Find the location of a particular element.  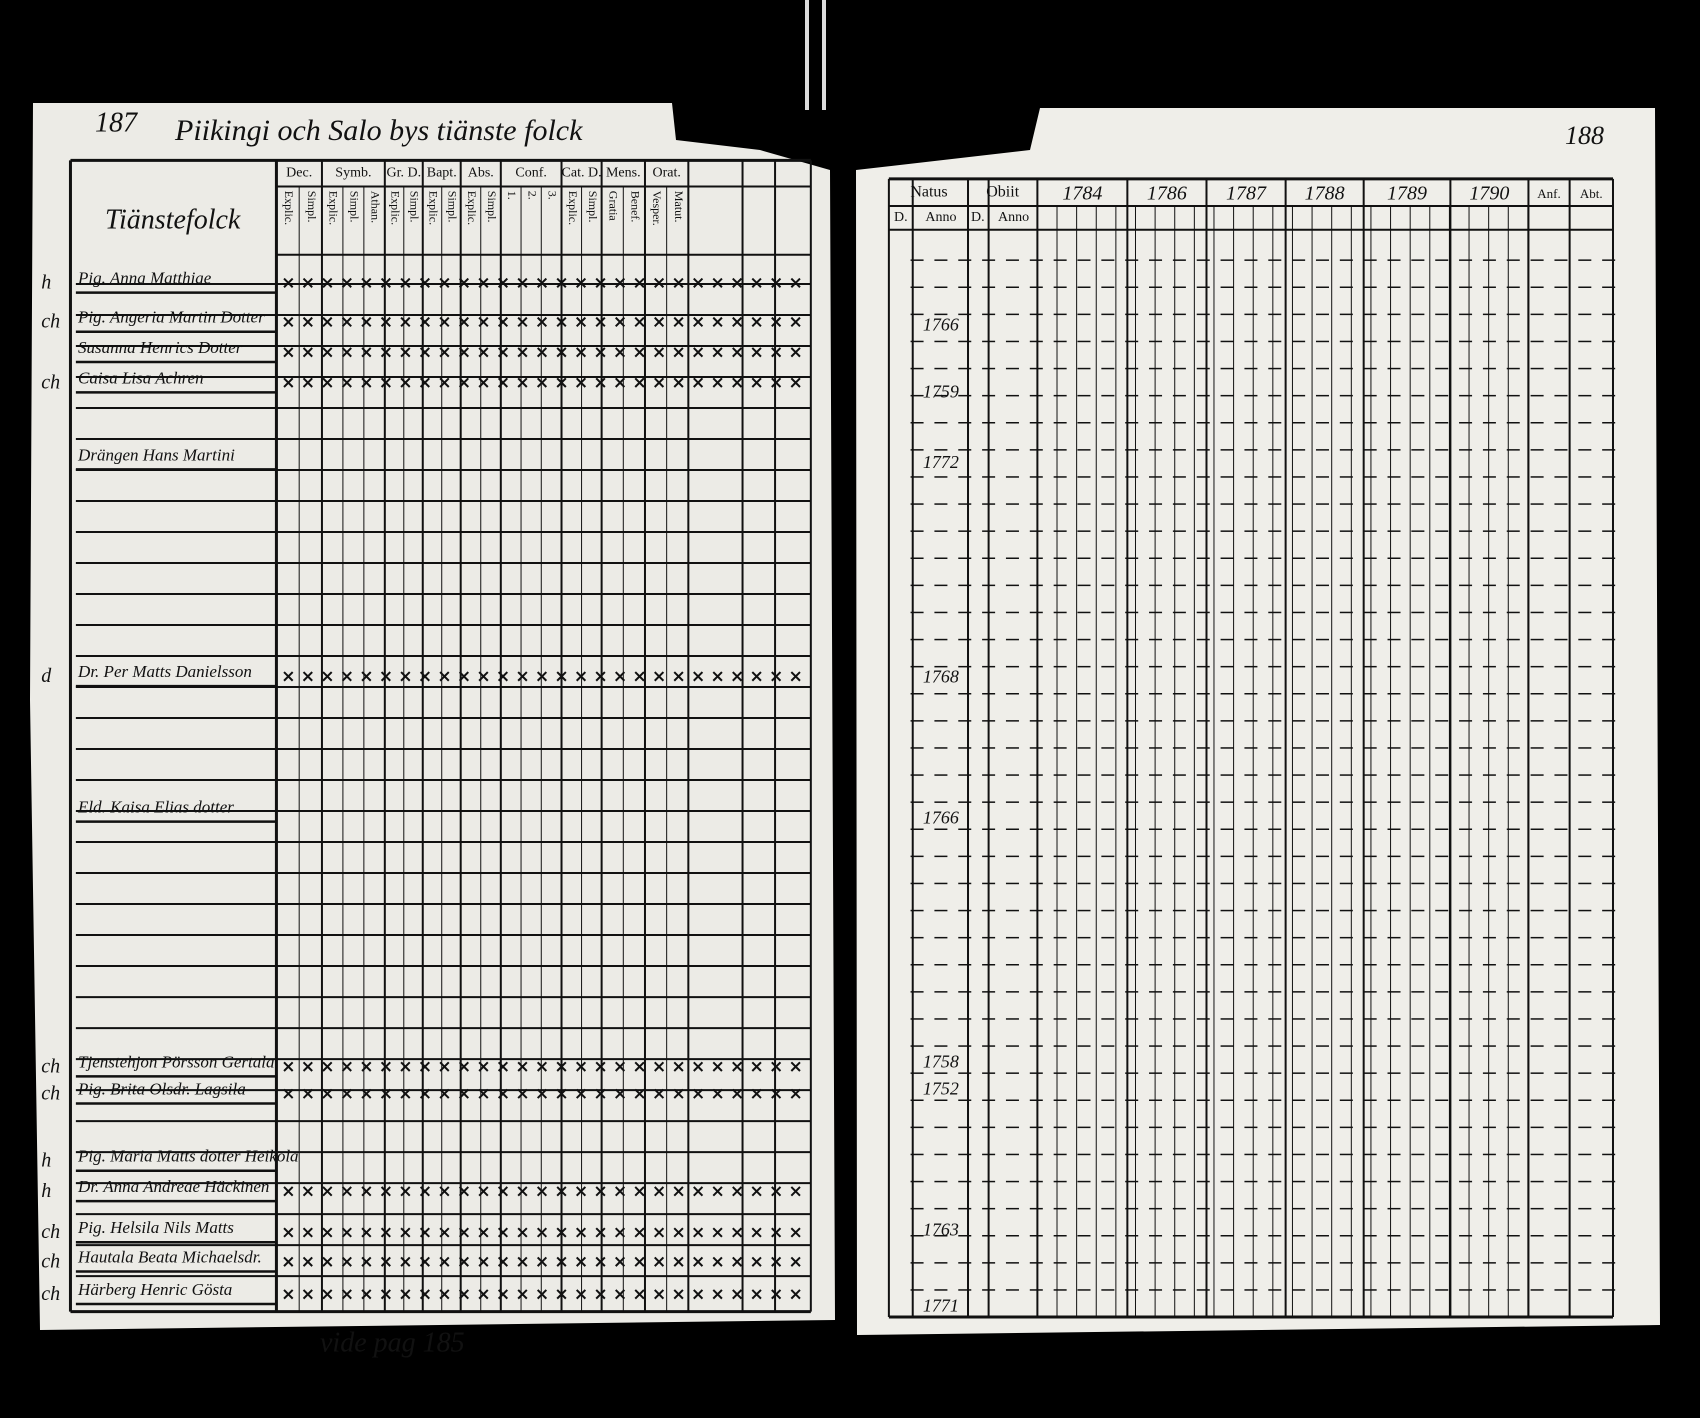

birth-year: 1771 is located at coordinates (941, 1305).